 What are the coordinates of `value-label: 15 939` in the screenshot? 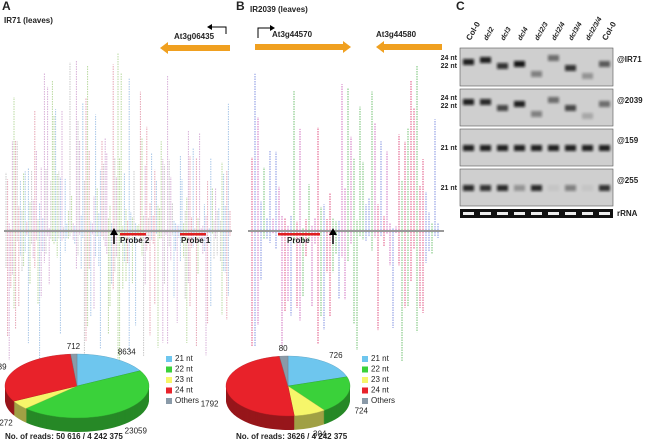 It's located at (3, 367).